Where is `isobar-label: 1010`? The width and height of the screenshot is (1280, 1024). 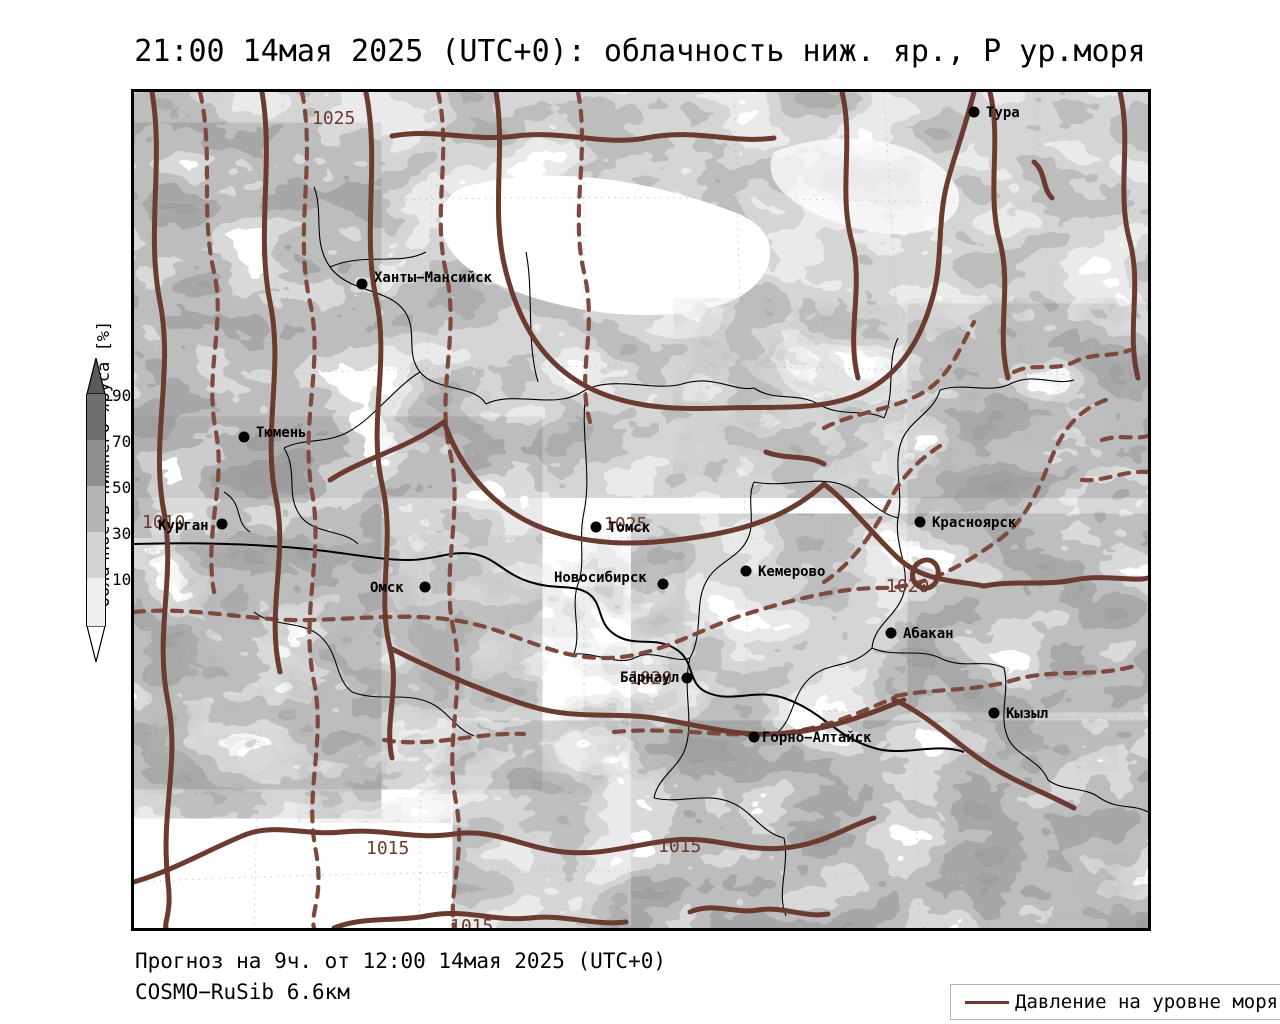
isobar-label: 1010 is located at coordinates (163, 522).